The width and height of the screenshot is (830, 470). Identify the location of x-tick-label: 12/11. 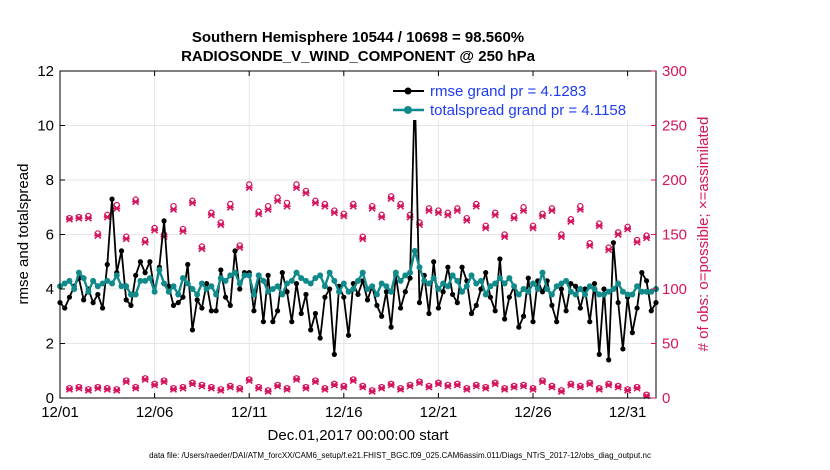
(249, 412).